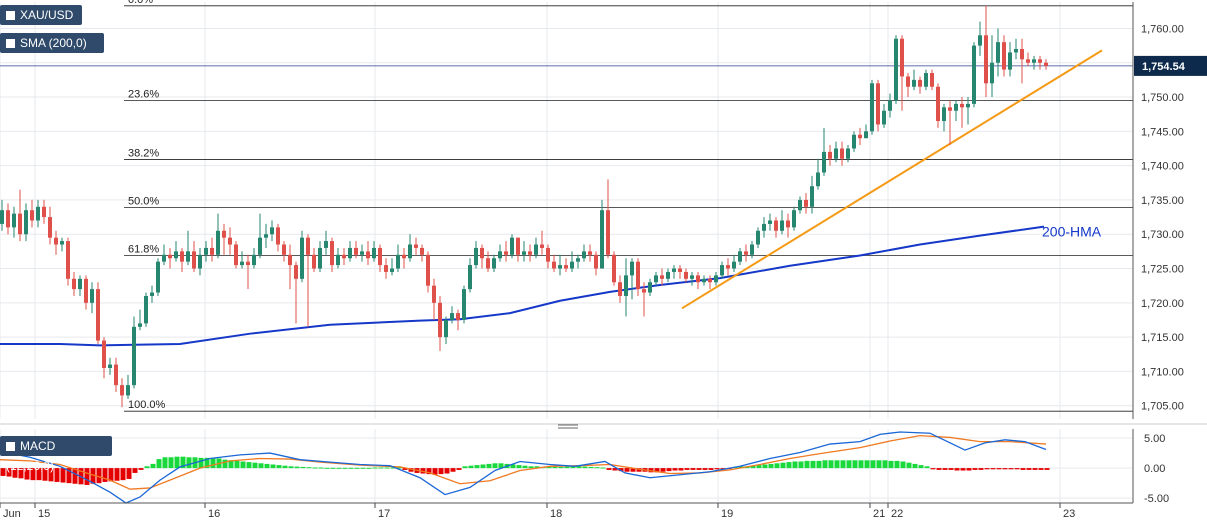 The image size is (1207, 526). What do you see at coordinates (384, 514) in the screenshot?
I see `x-tick-label: 17` at bounding box center [384, 514].